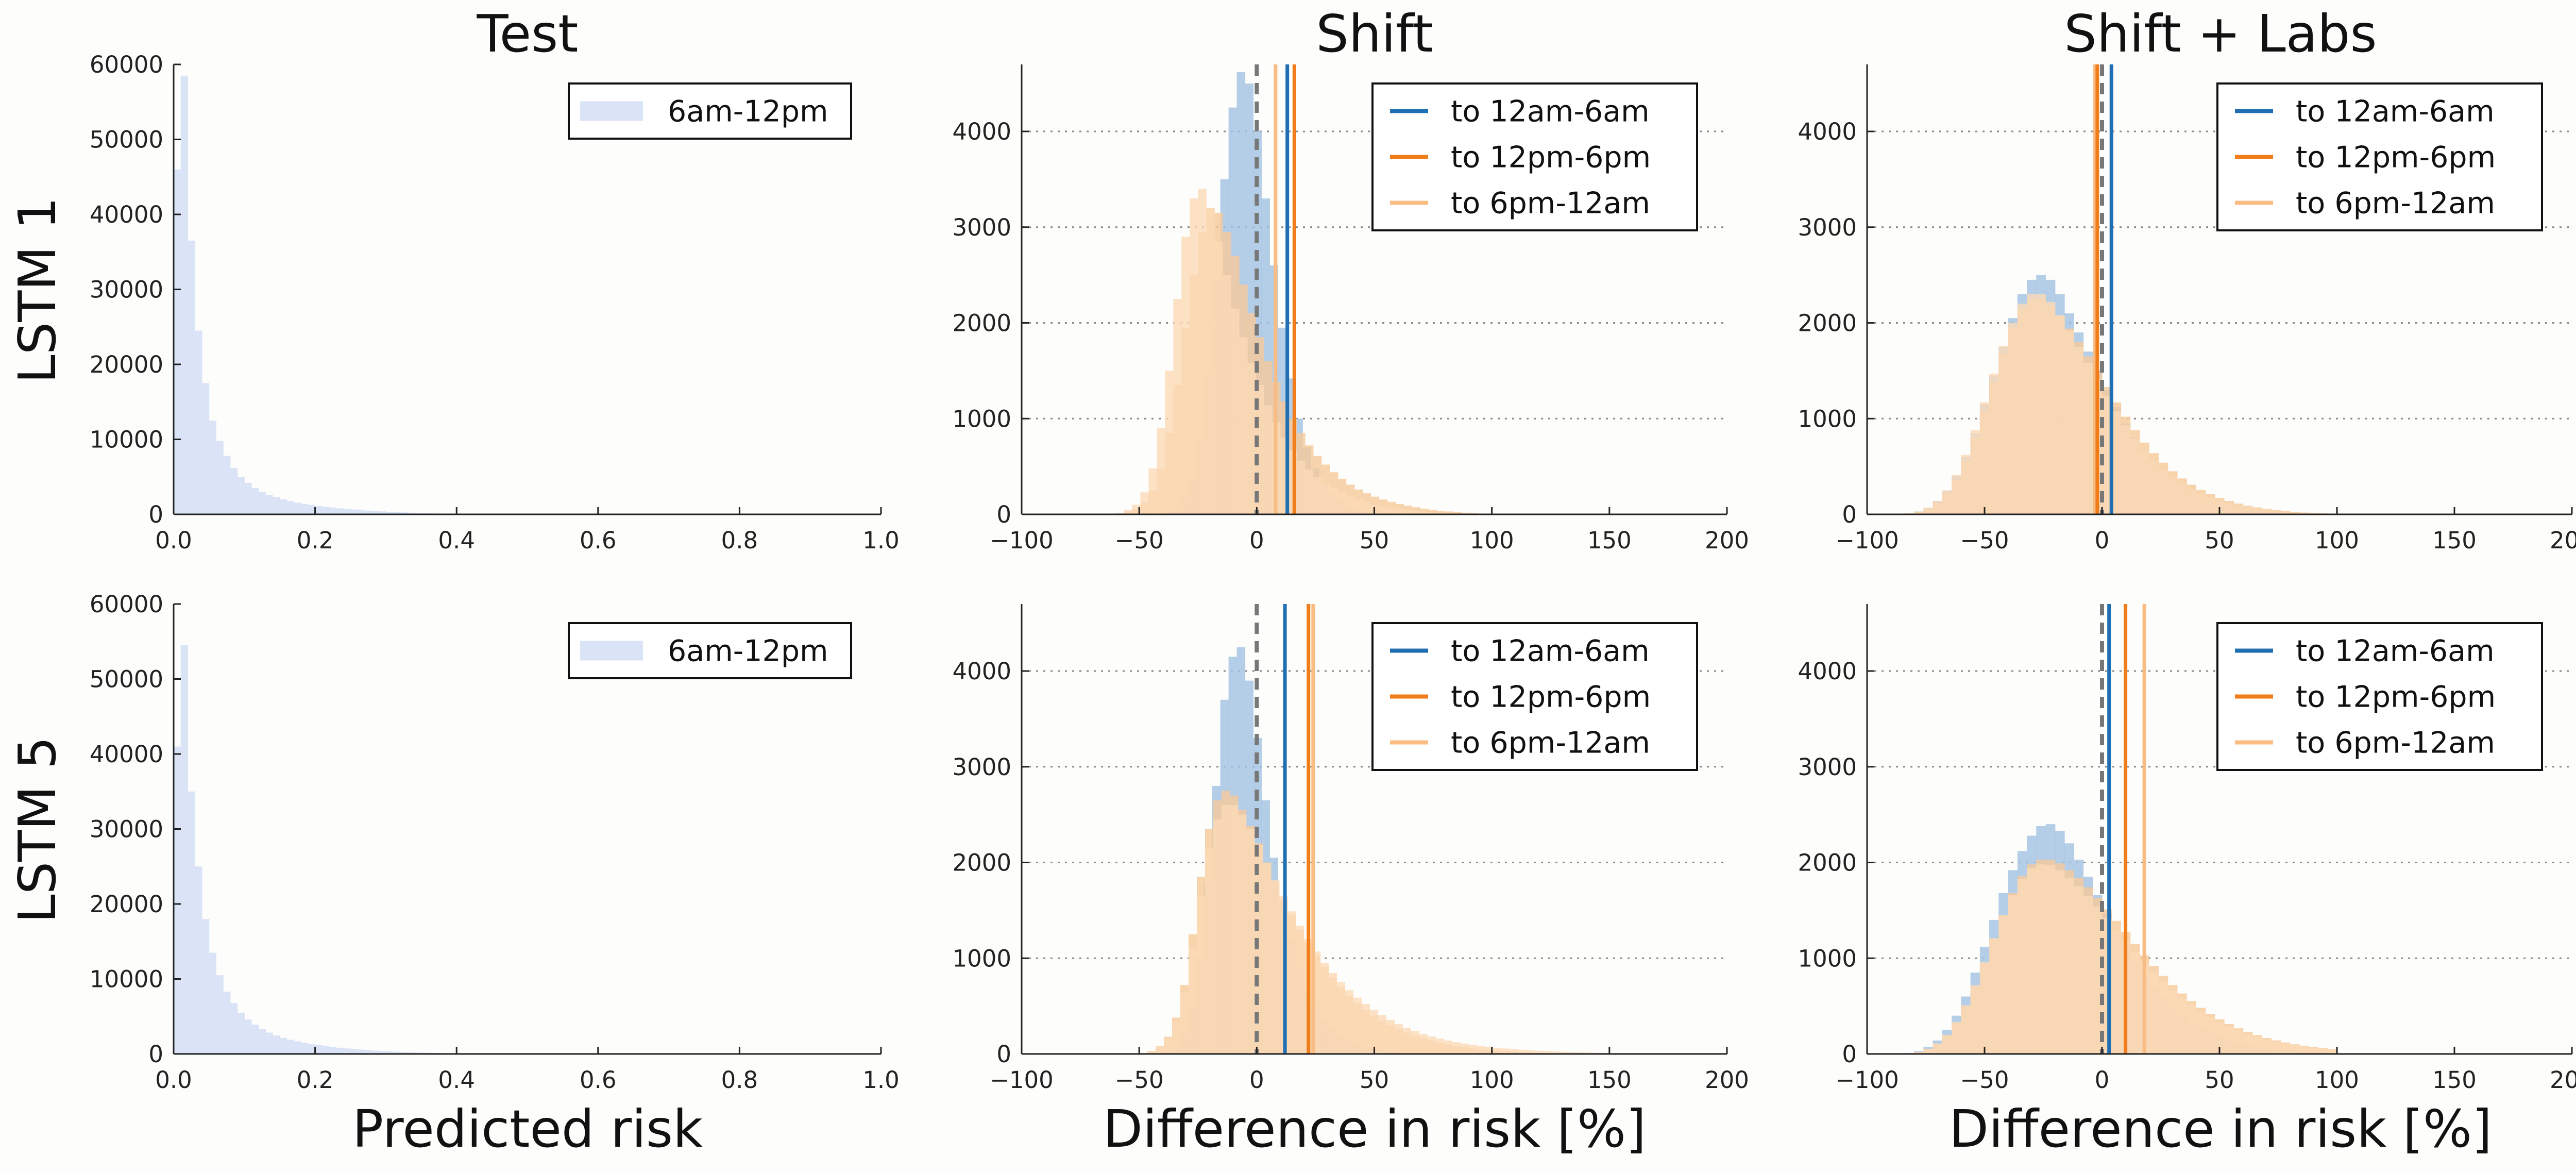 The width and height of the screenshot is (2576, 1173). What do you see at coordinates (981, 958) in the screenshot?
I see `y-tick-label: 1000` at bounding box center [981, 958].